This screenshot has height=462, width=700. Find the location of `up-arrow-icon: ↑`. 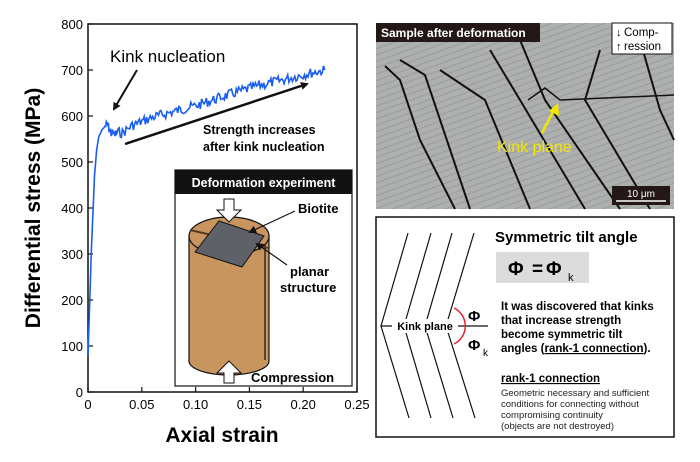

up-arrow-icon: ↑ is located at coordinates (619, 47).